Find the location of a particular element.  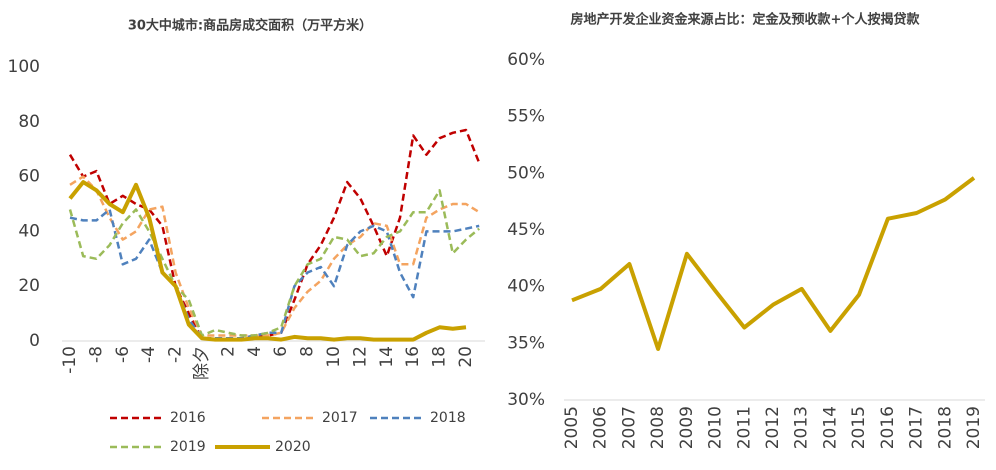

x-tick-label: 2010 is located at coordinates (716, 427).